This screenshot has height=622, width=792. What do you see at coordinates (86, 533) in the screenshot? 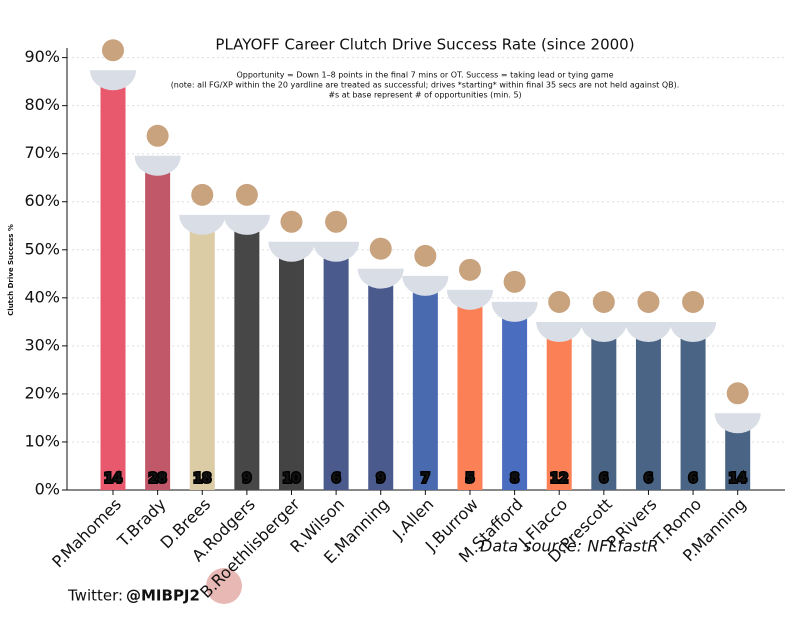
I see `x-tick-label: P.Mahomes` at bounding box center [86, 533].